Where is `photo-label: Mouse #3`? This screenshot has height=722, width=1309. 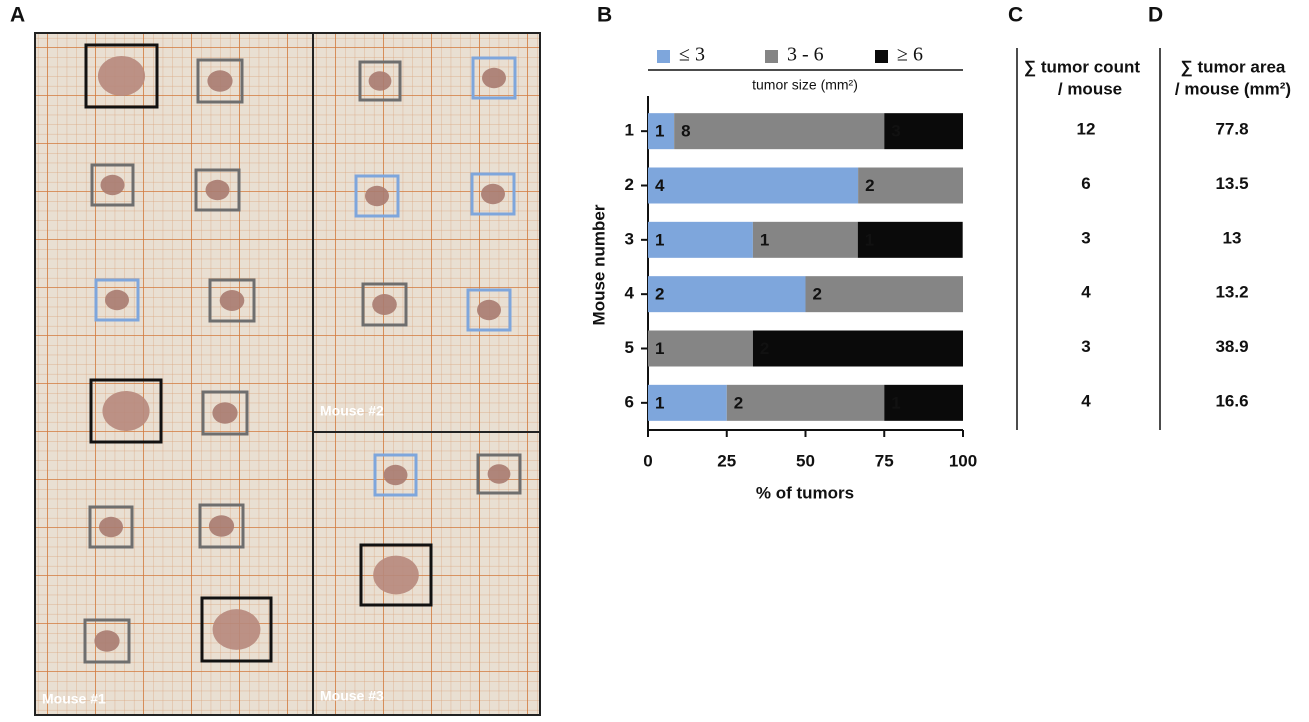
photo-label: Mouse #3 is located at coordinates (352, 696).